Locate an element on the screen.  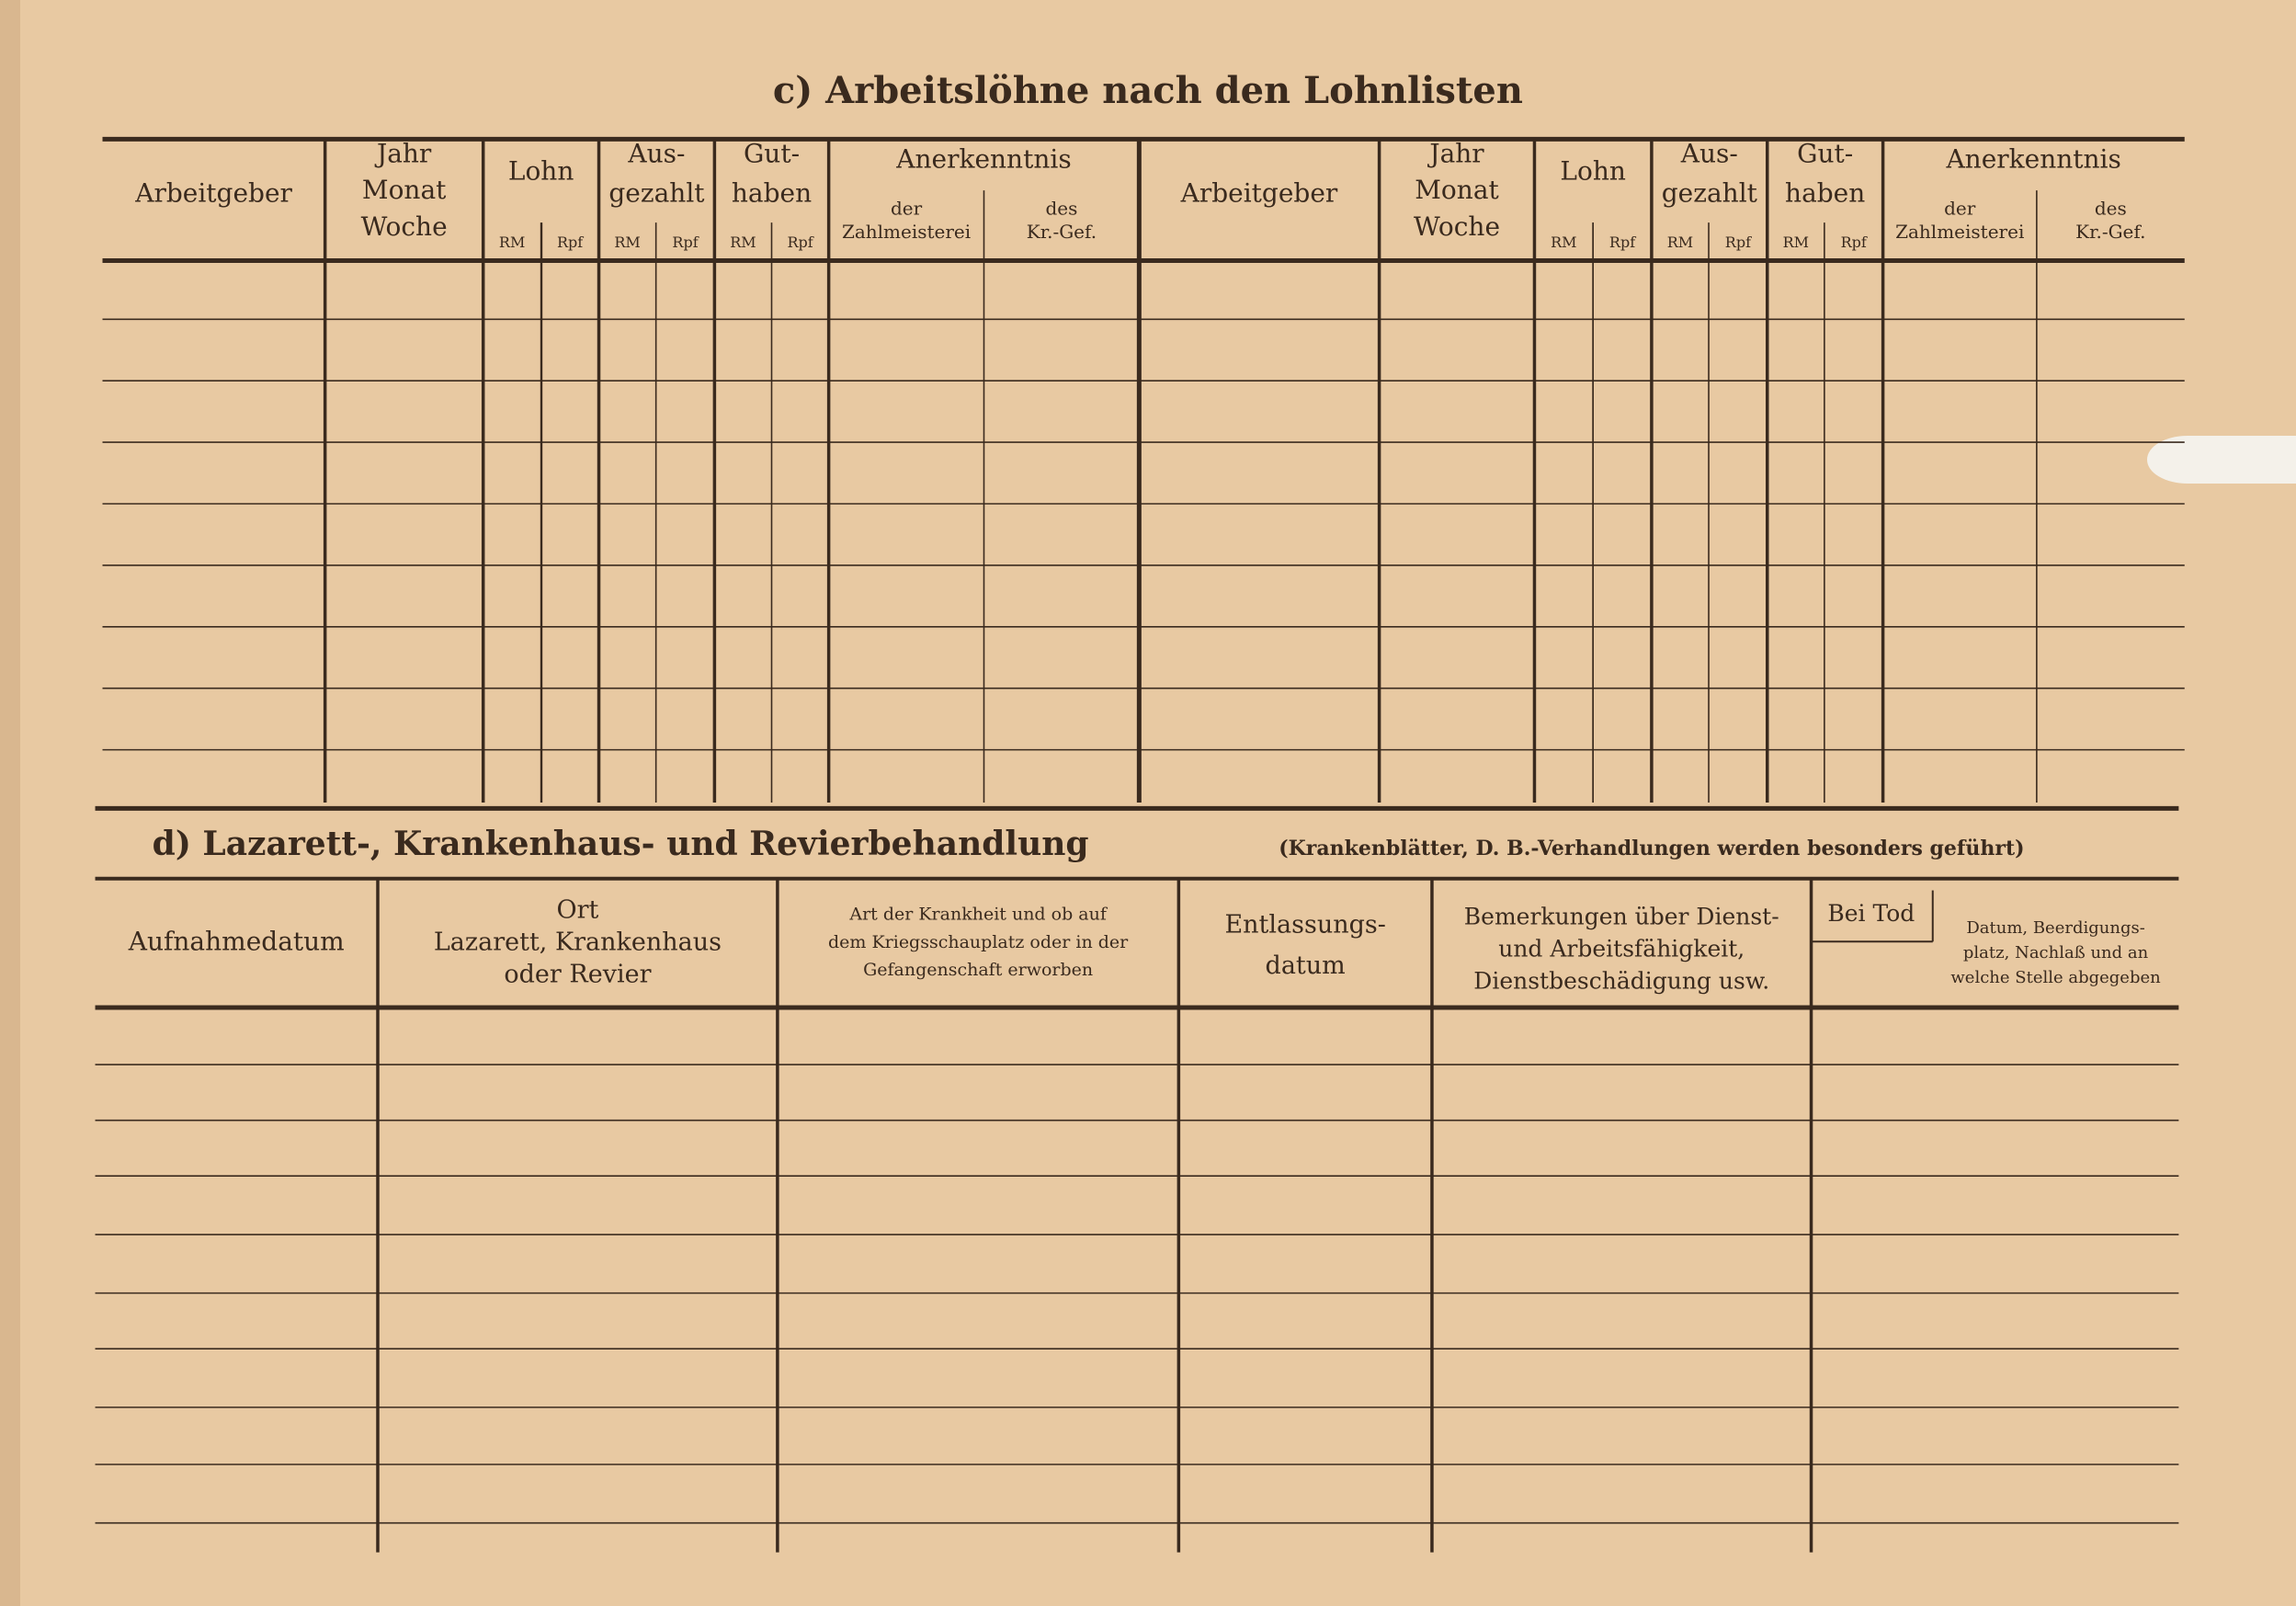
header: Gefangenschaft erworben is located at coordinates (978, 970).